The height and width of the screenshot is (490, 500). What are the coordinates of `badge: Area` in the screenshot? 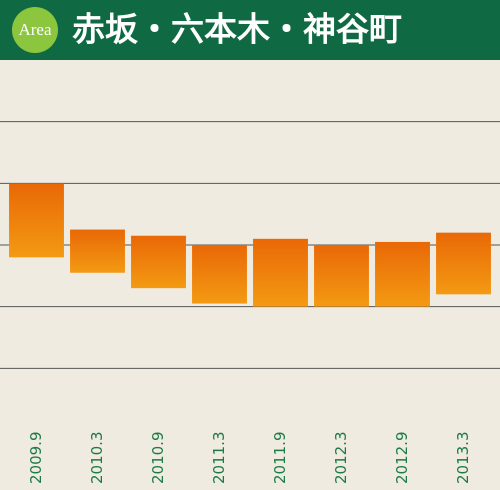 It's located at (34, 29).